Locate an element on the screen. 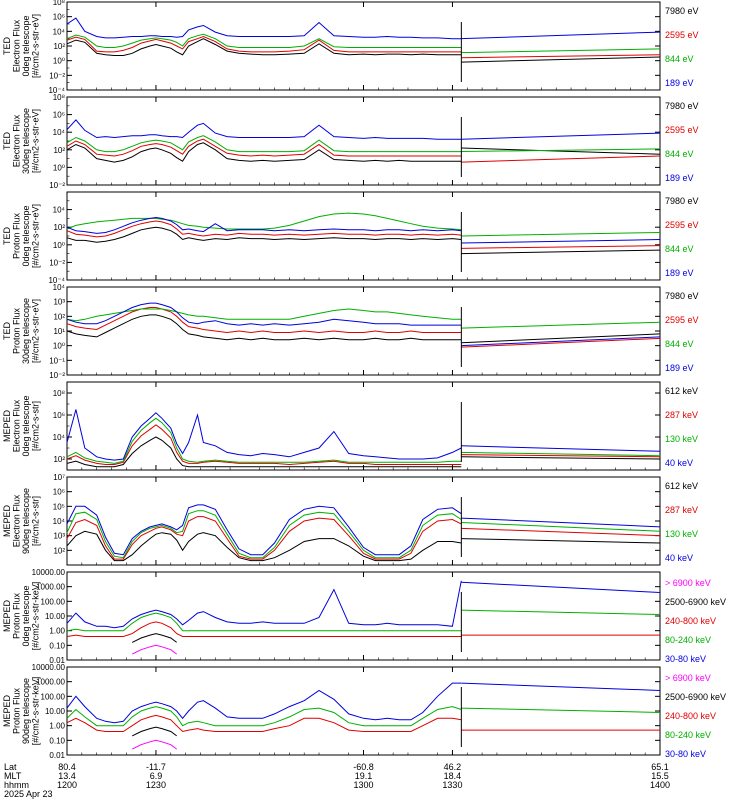  legend-entry: 844 eV is located at coordinates (679, 59).